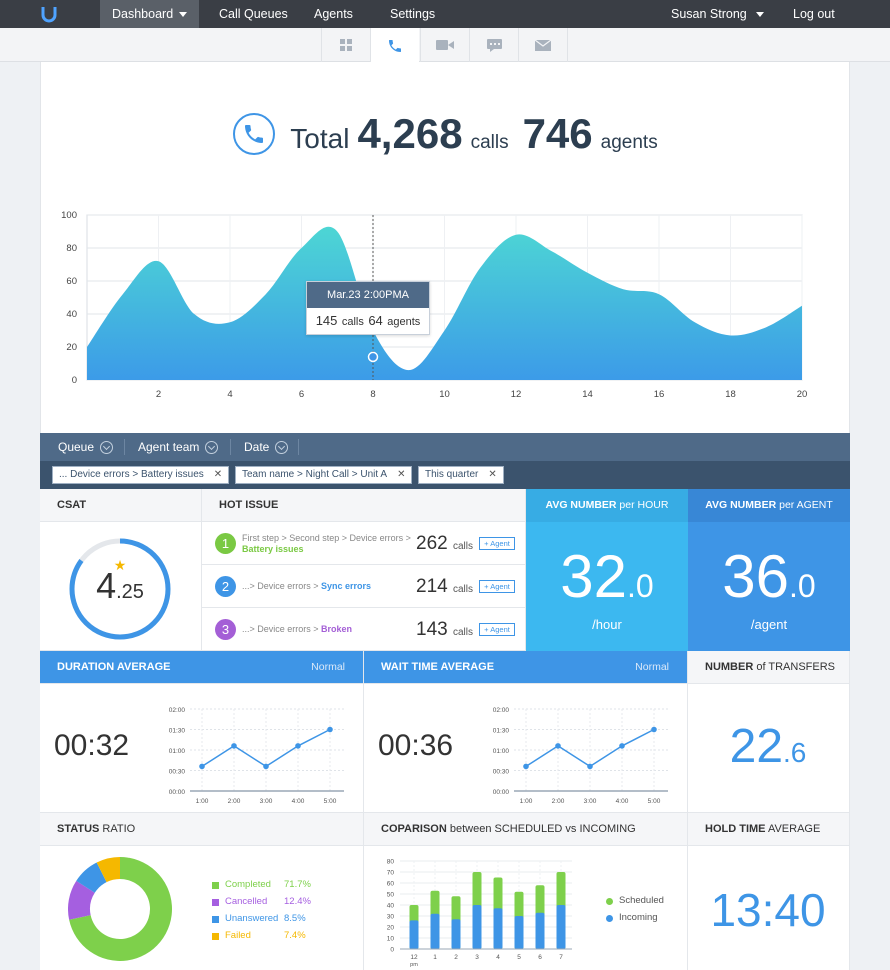  What do you see at coordinates (391, 862) in the screenshot?
I see `y-tick-label: 80` at bounding box center [391, 862].